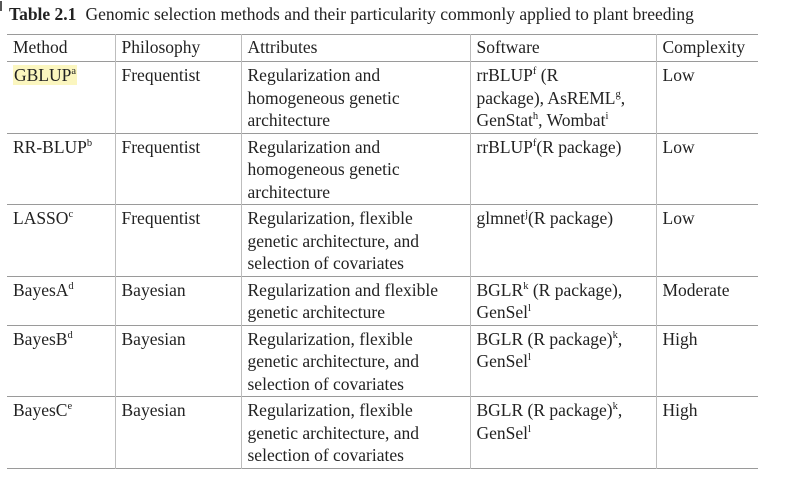 This screenshot has width=791, height=478. What do you see at coordinates (355, 48) in the screenshot?
I see `column-header-attributes: Attributes` at bounding box center [355, 48].